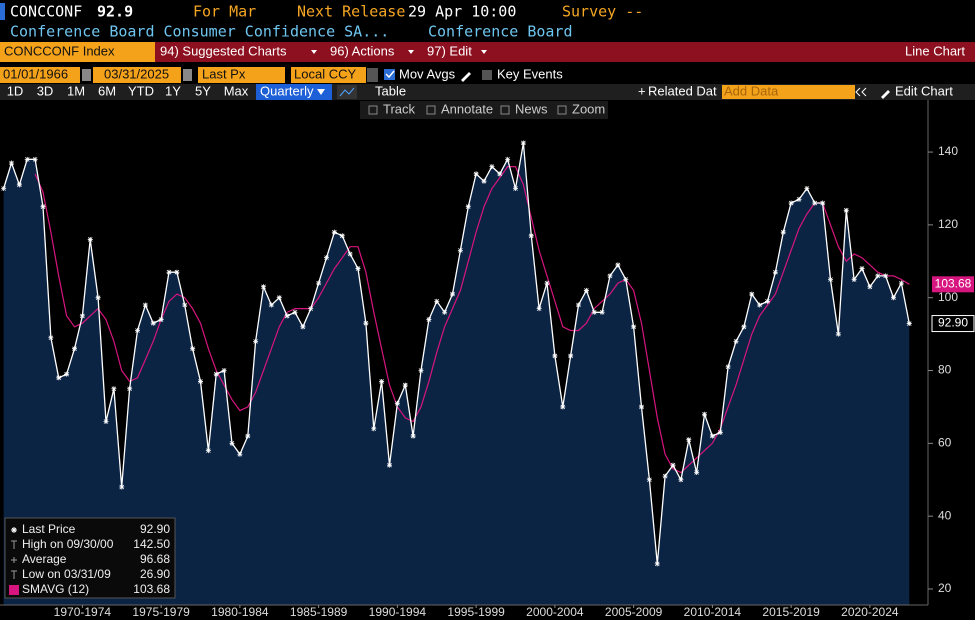 The height and width of the screenshot is (620, 975). Describe the element at coordinates (935, 50) in the screenshot. I see `chart-type: Line Chart` at that location.